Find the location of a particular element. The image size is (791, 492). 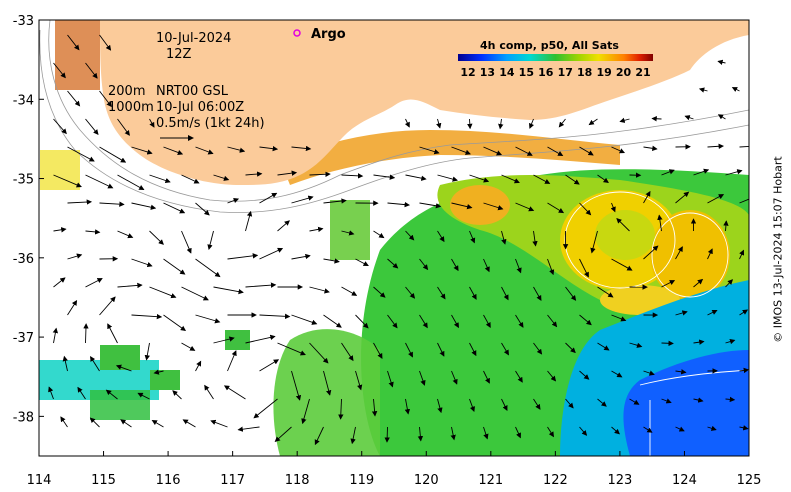

colorbar-tick-label: 20 is located at coordinates (624, 72).